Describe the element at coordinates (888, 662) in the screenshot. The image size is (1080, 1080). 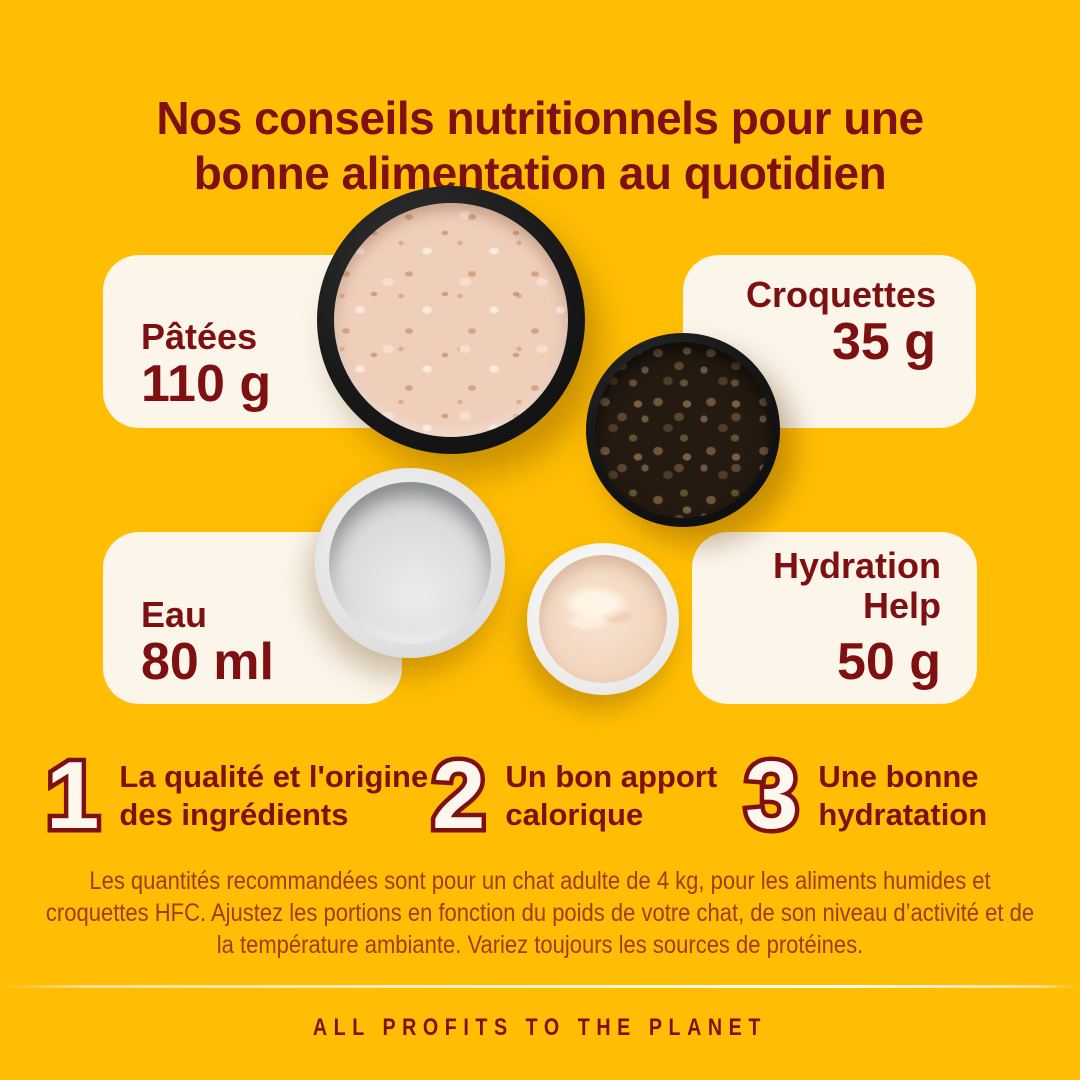
I see `card-amount: 50 g` at that location.